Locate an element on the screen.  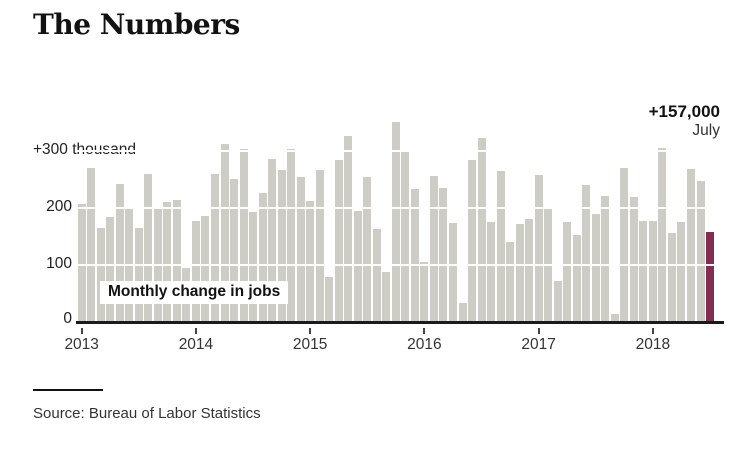
x-tick-2015 is located at coordinates (310, 331).